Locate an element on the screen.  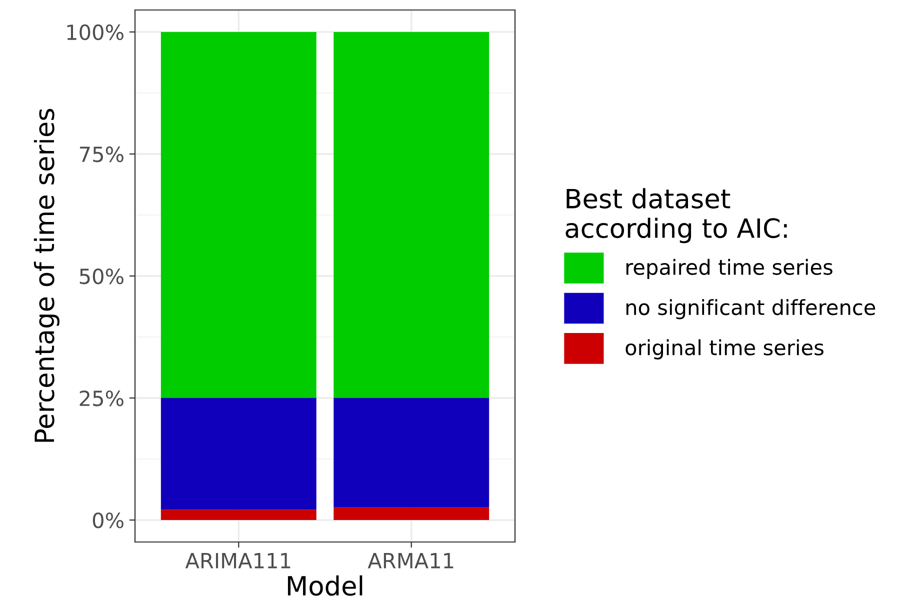
y-tick-label: 50% is located at coordinates (102, 276).